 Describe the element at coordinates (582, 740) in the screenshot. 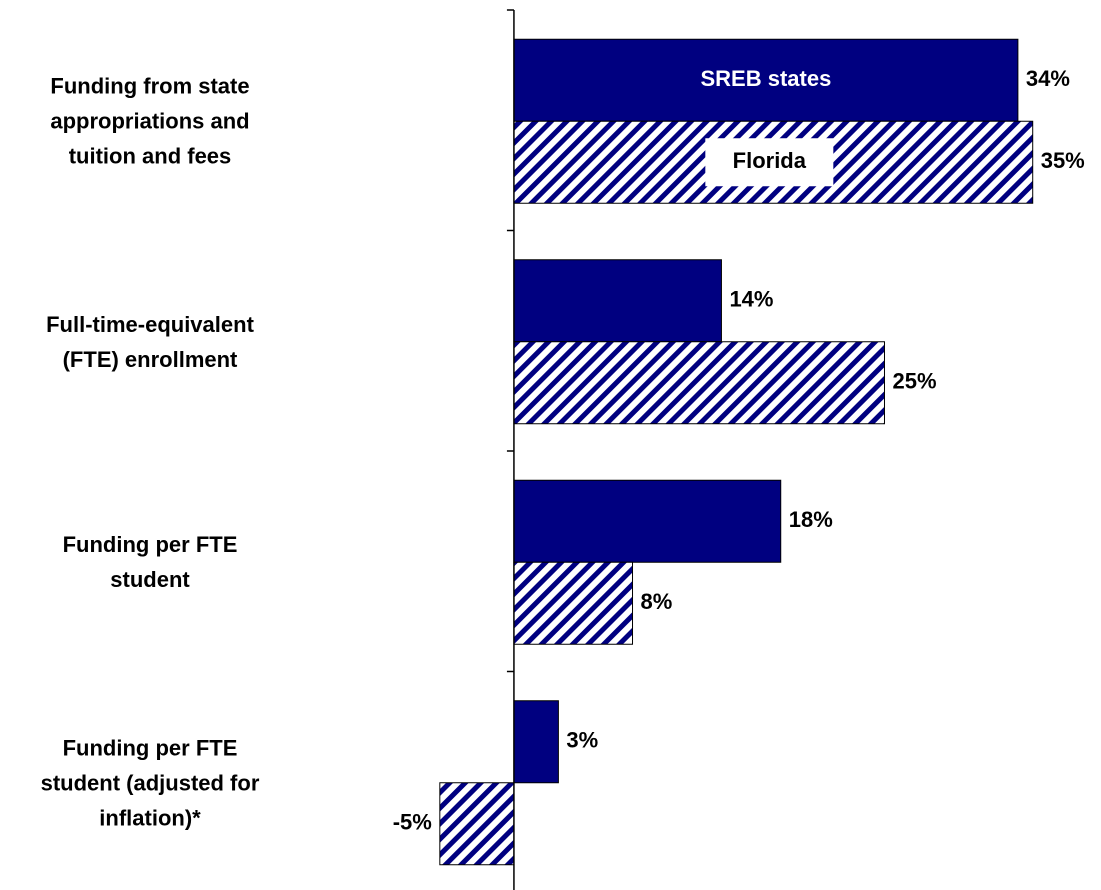

I see `value-label: 3%` at that location.